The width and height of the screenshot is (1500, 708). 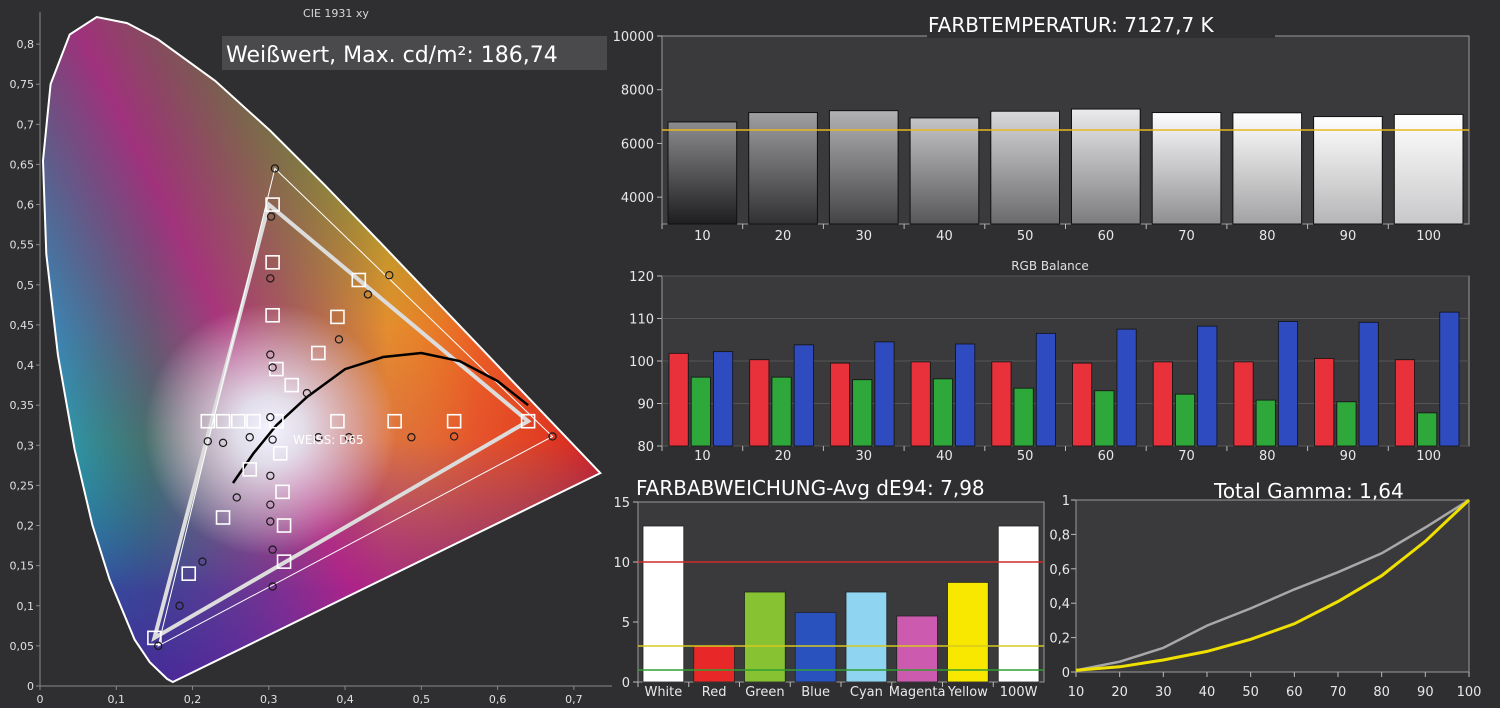 I want to click on cie-y-tick-label: 0,7, so click(x=26, y=124).